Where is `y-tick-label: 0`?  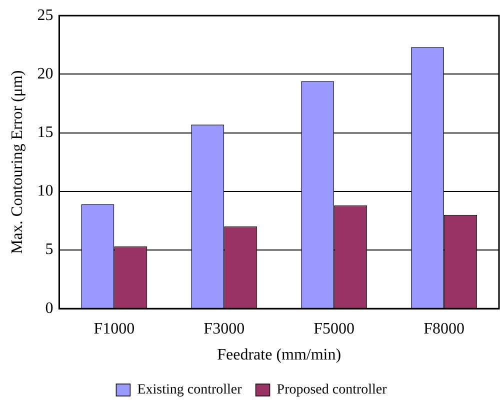 y-tick-label: 0 is located at coordinates (49, 308).